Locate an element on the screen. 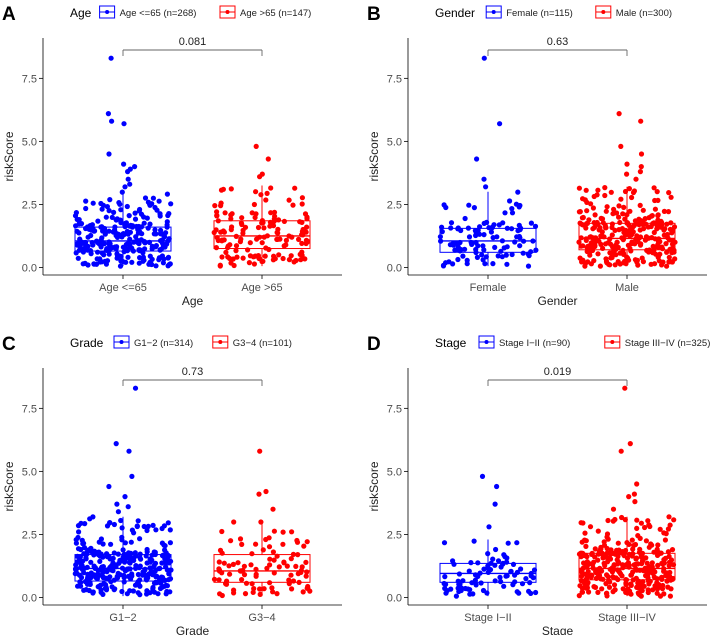 This screenshot has height=635, width=713. box-iqr is located at coordinates (262, 568).